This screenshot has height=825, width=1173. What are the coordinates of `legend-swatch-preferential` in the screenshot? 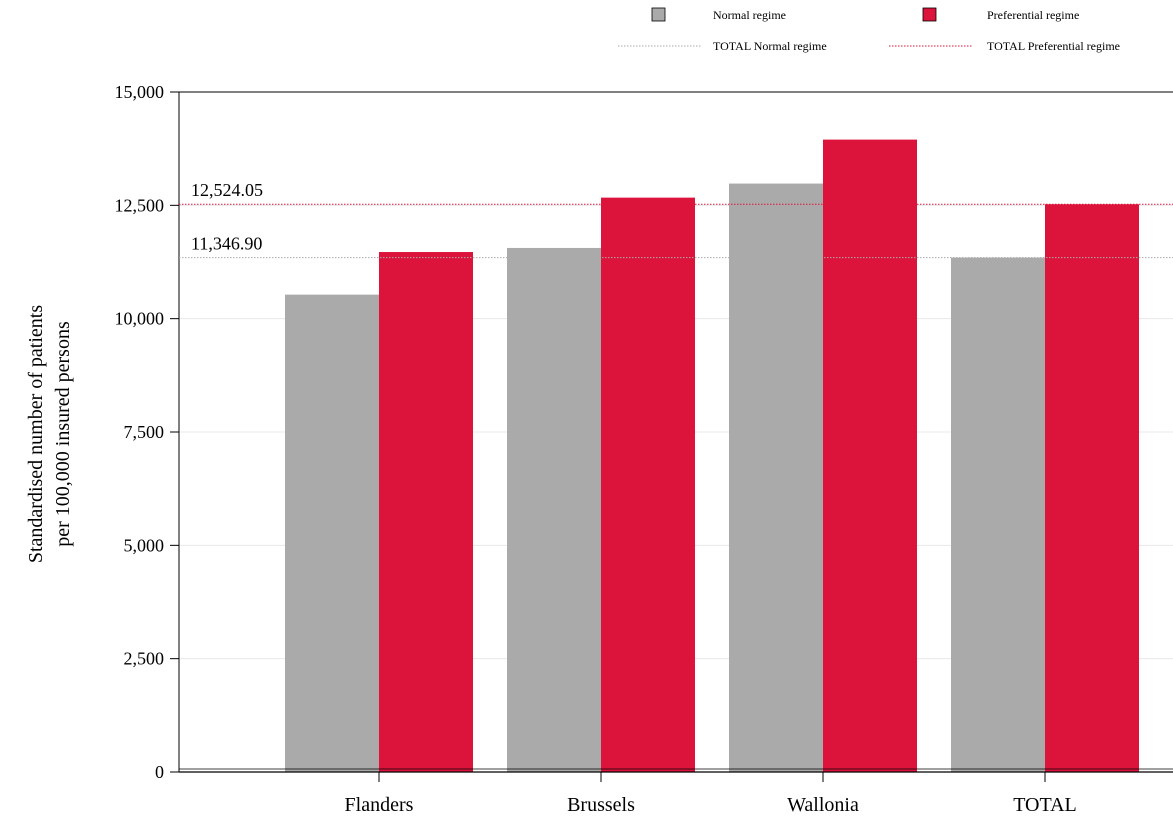 It's located at (929, 14).